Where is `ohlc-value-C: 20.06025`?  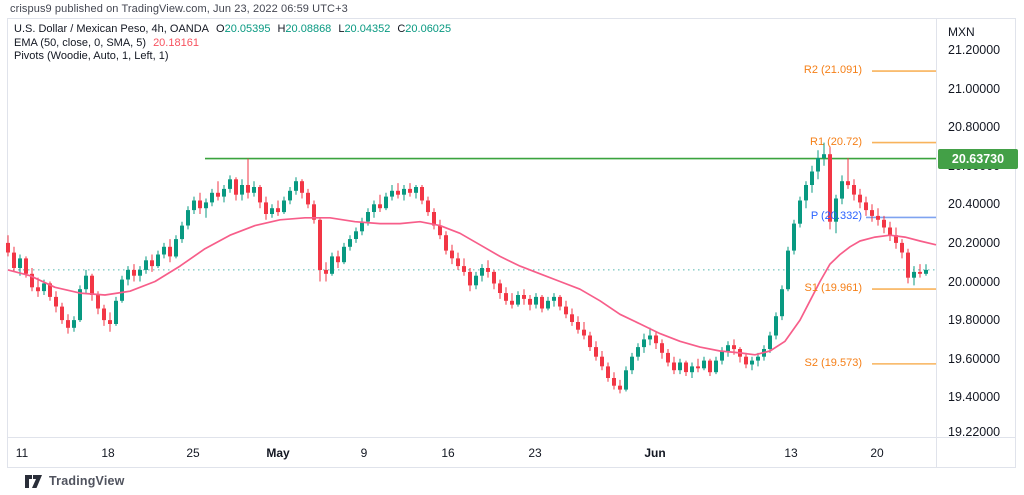
ohlc-value-C: 20.06025 is located at coordinates (428, 29).